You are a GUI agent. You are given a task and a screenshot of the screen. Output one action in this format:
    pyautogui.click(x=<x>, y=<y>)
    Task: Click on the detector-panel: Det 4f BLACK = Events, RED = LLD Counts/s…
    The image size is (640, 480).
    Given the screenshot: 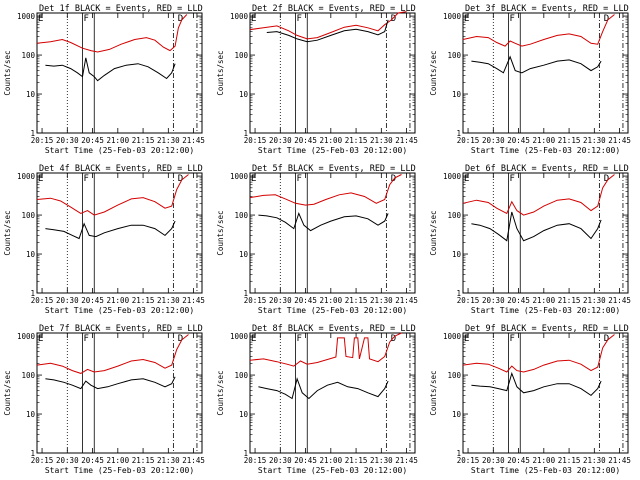 What is the action you would take?
    pyautogui.click(x=104, y=239)
    